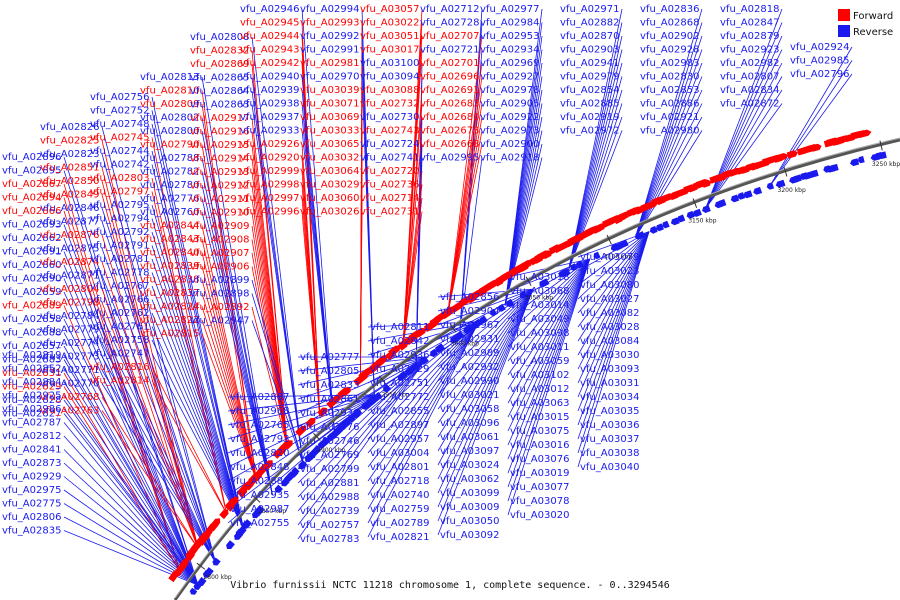 The height and width of the screenshot is (600, 900). Describe the element at coordinates (609, 425) in the screenshot. I see `gene-label: vfu_A03036` at that location.